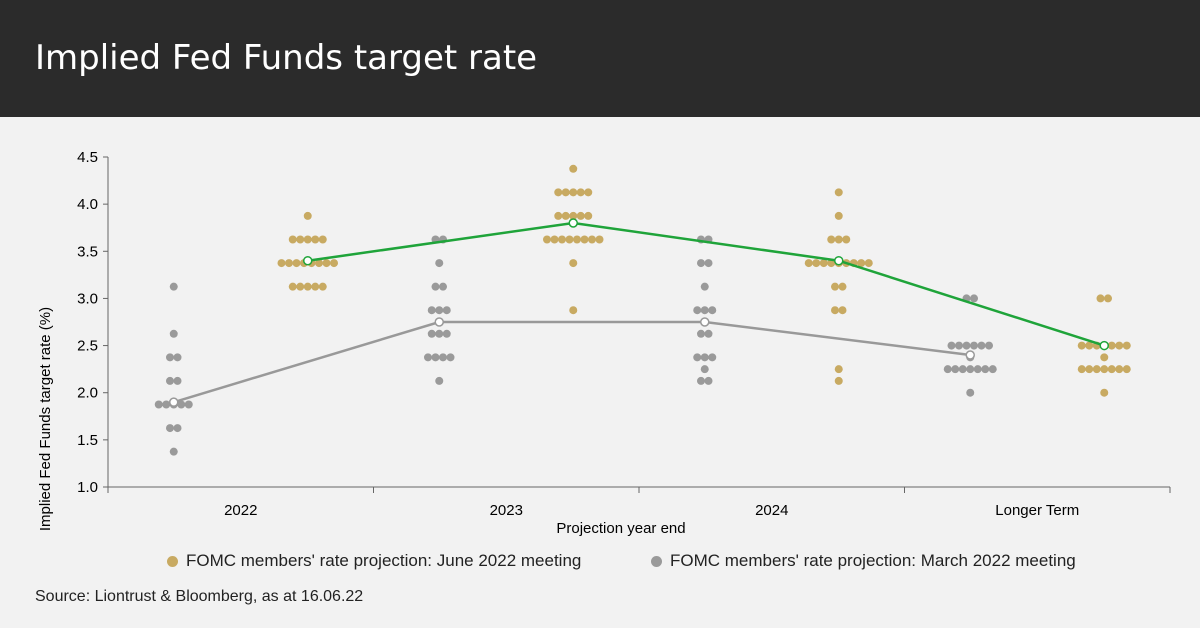 The width and height of the screenshot is (1200, 628). I want to click on y-tick-label: 1.0, so click(87, 487).